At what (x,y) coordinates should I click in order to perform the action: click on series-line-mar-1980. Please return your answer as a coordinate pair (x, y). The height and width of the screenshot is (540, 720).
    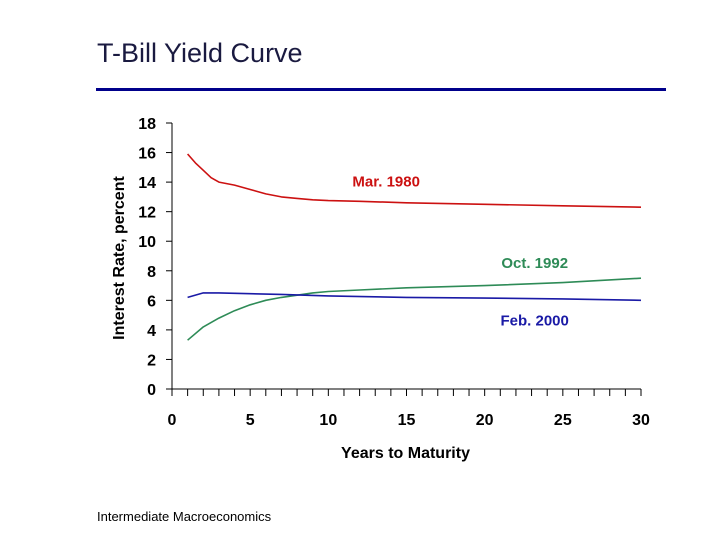
    Looking at the image, I should click on (414, 180).